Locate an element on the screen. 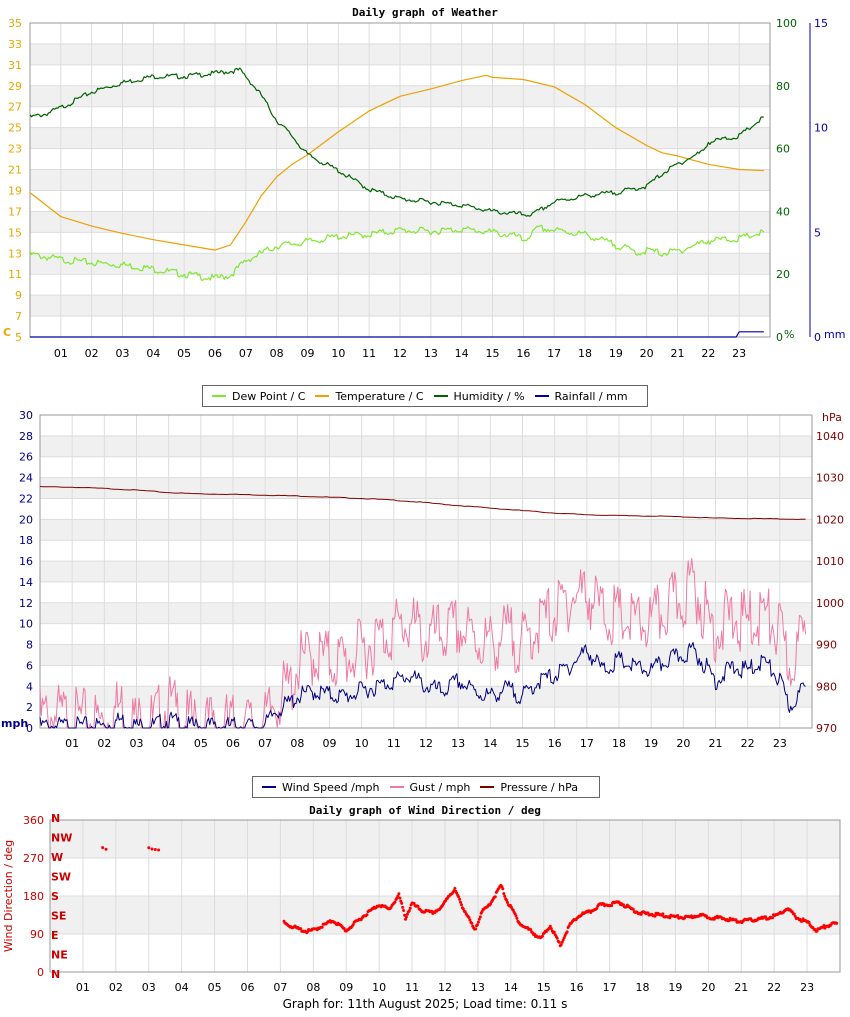 This screenshot has width=850, height=1017. legend-item-humidity: Humidity / % is located at coordinates (479, 396).